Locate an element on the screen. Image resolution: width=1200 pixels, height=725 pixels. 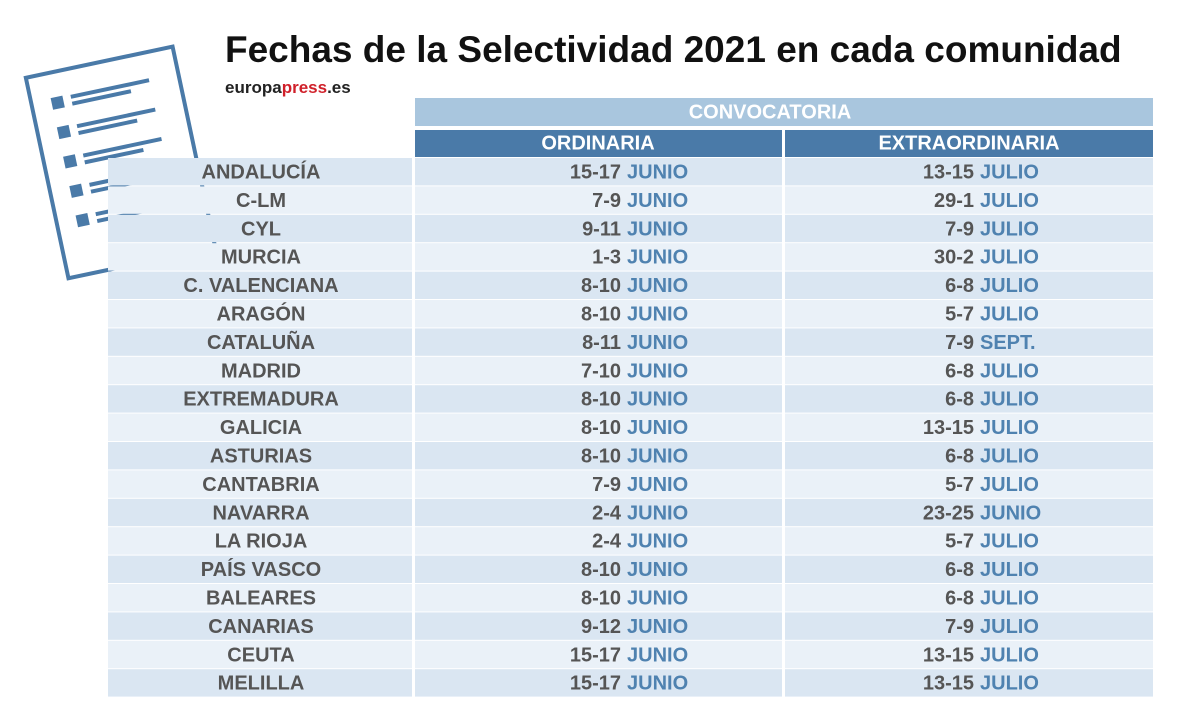
column-header: EXTRAORDINARIA is located at coordinates (968, 143).